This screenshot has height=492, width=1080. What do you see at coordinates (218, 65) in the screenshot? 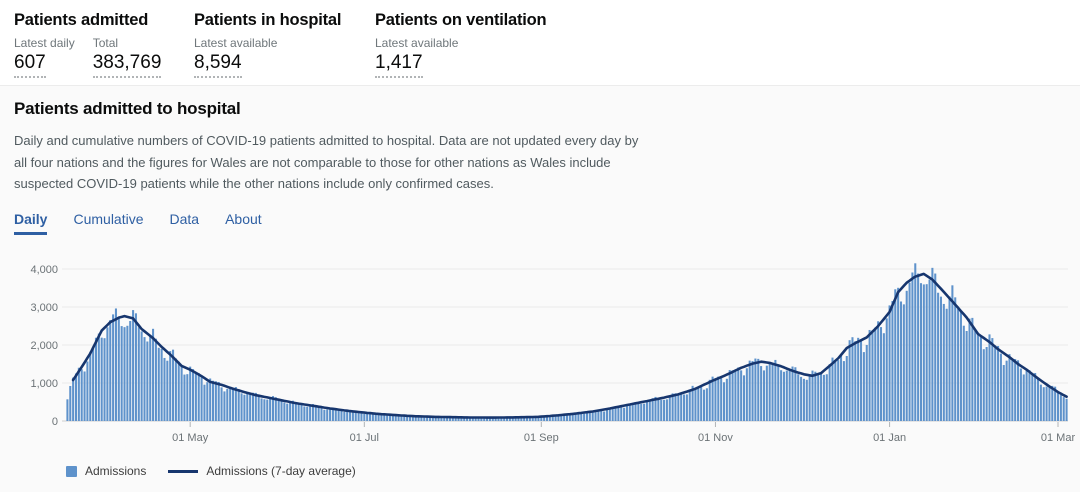
I see `metric-value: 8,594` at bounding box center [218, 65].